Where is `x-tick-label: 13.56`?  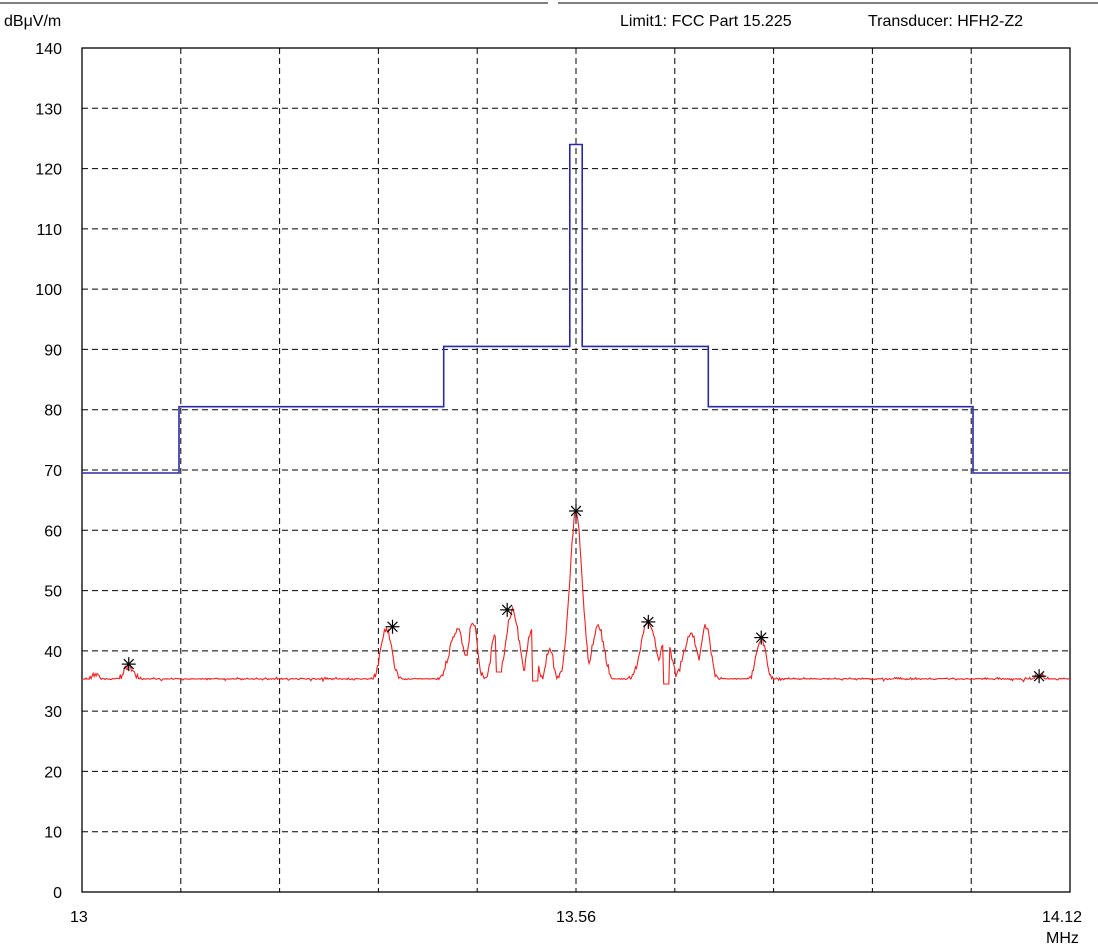 x-tick-label: 13.56 is located at coordinates (576, 917).